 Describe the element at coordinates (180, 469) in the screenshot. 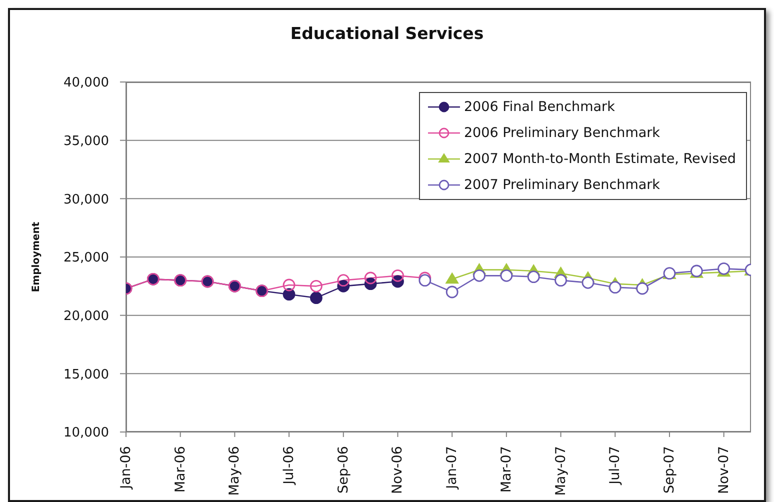

I see `x-tick-label: Mar-06` at that location.